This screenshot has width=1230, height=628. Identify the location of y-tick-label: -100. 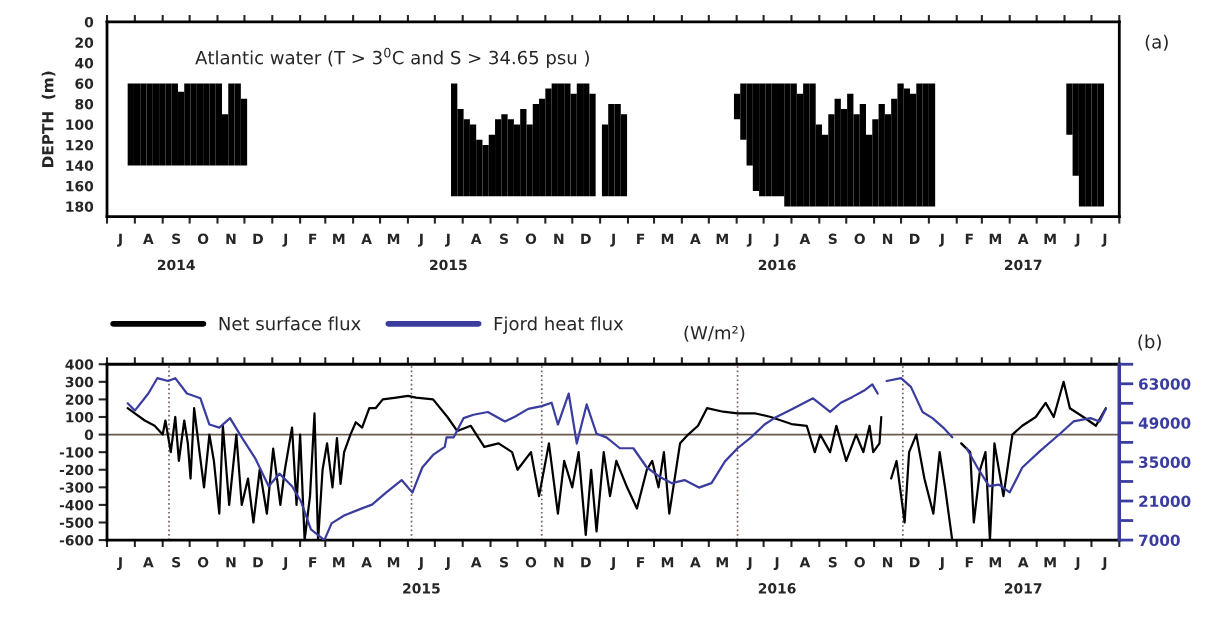
(76, 452).